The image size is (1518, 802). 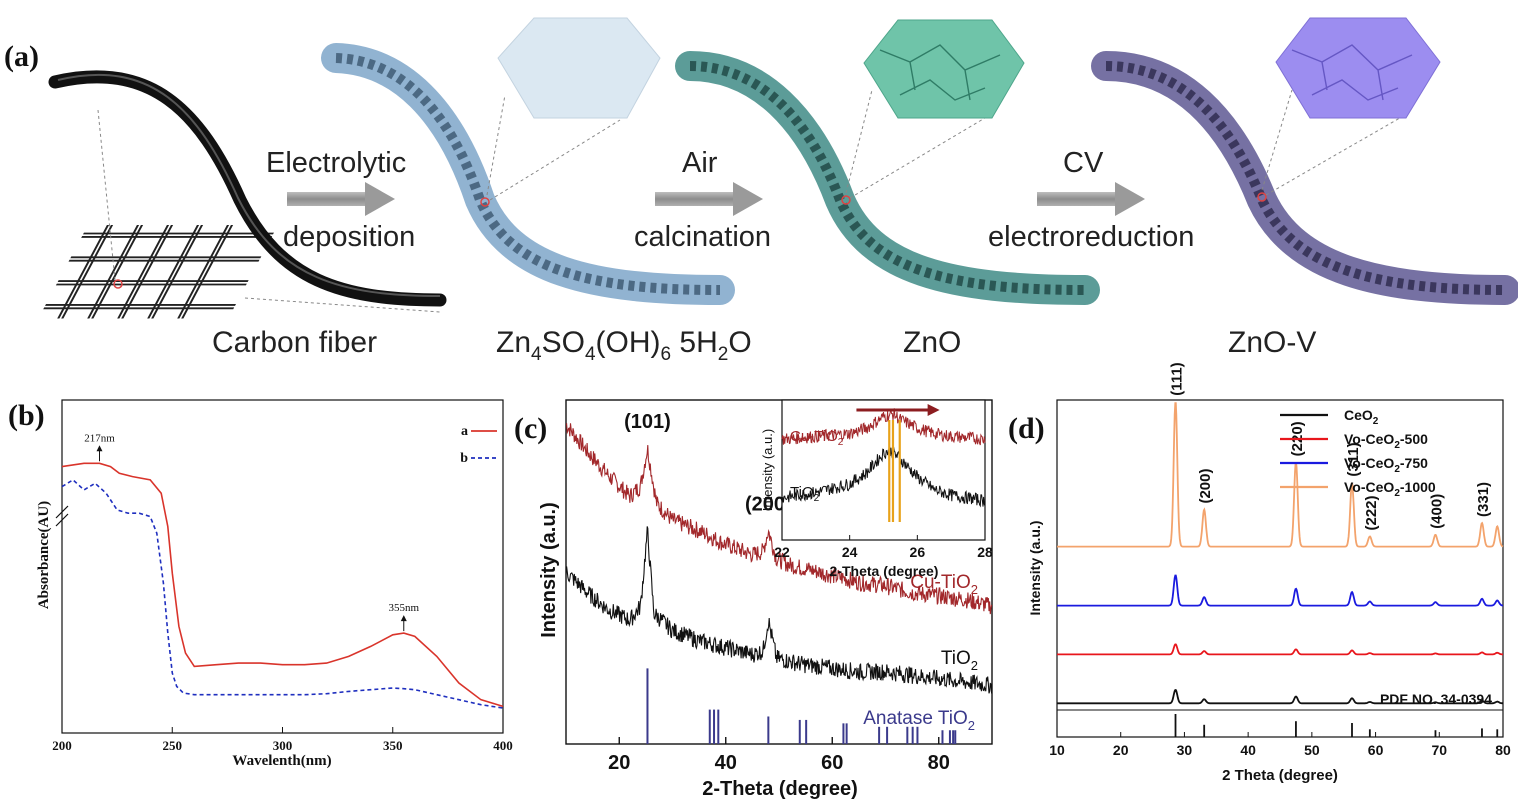 What do you see at coordinates (249, 185) in the screenshot?
I see `carbon-fiber-highlight` at bounding box center [249, 185].